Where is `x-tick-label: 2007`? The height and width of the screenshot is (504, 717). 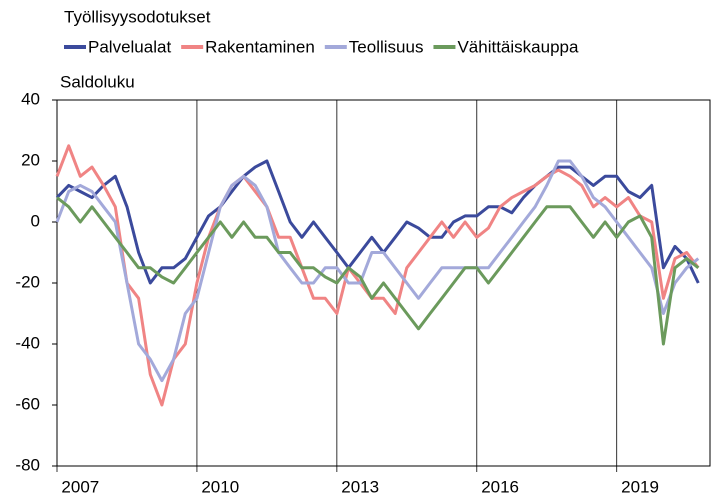
x-tick-label: 2007 is located at coordinates (80, 486).